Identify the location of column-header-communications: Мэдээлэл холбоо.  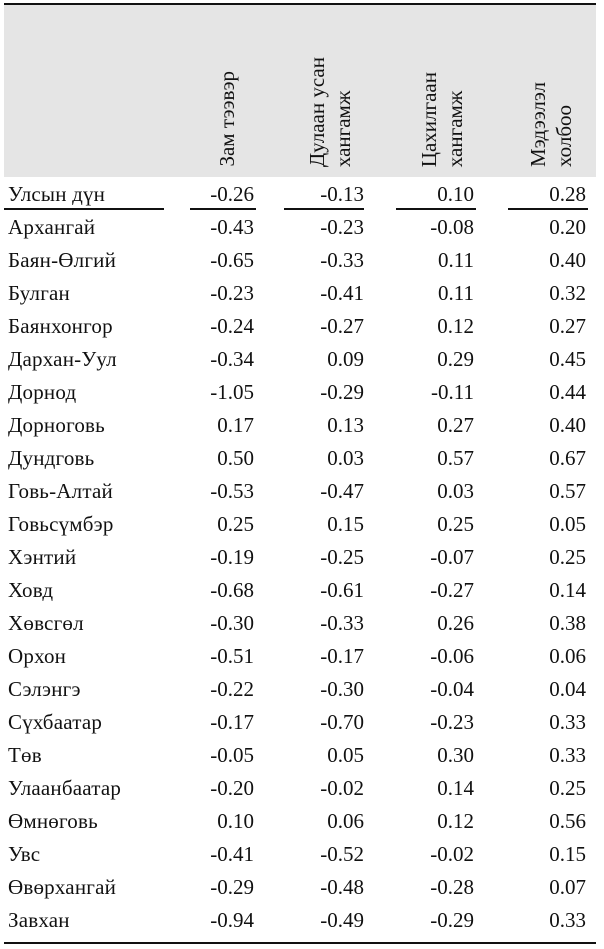
(551, 91).